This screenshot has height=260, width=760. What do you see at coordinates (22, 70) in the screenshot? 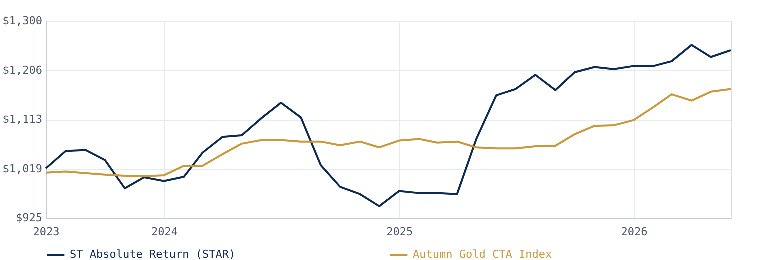
I see `y-tick-label: $1,206` at bounding box center [22, 70].